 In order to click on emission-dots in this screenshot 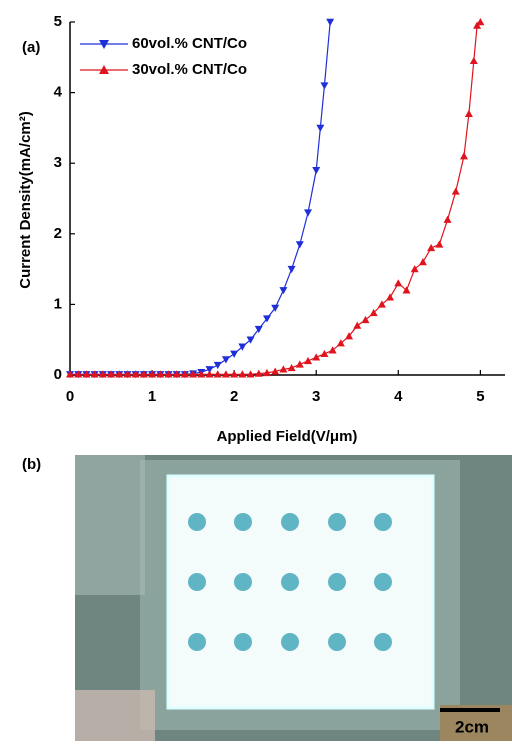, I will do `click(290, 582)`.